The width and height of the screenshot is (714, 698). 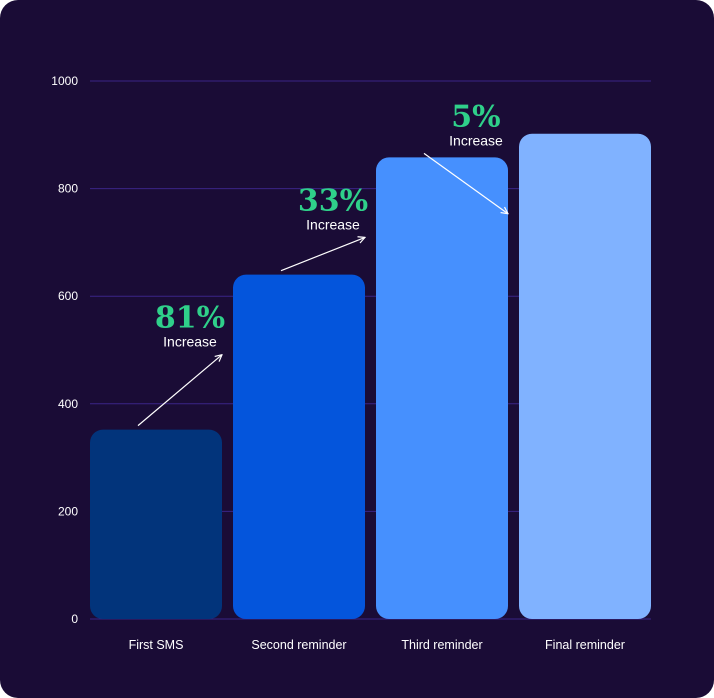 I want to click on y-axis-ticks: 0 200 400 600 800 1000, so click(x=64, y=350).